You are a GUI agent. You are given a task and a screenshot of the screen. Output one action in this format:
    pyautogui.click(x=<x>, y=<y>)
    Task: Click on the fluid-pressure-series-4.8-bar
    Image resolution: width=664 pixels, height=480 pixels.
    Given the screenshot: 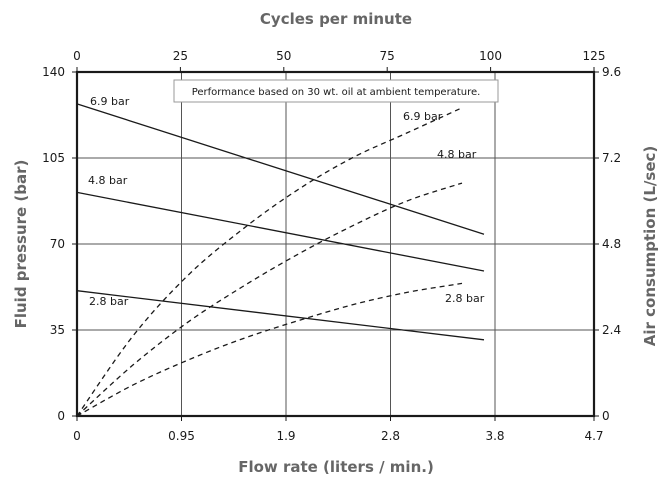 What is the action you would take?
    pyautogui.click(x=280, y=231)
    